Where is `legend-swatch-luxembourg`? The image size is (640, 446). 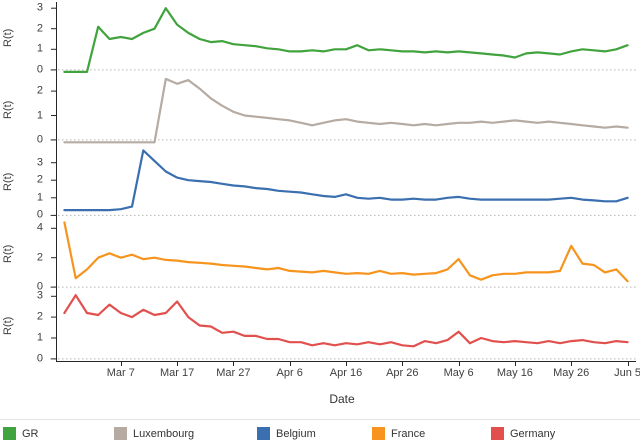 legend-swatch-luxembourg is located at coordinates (120, 433).